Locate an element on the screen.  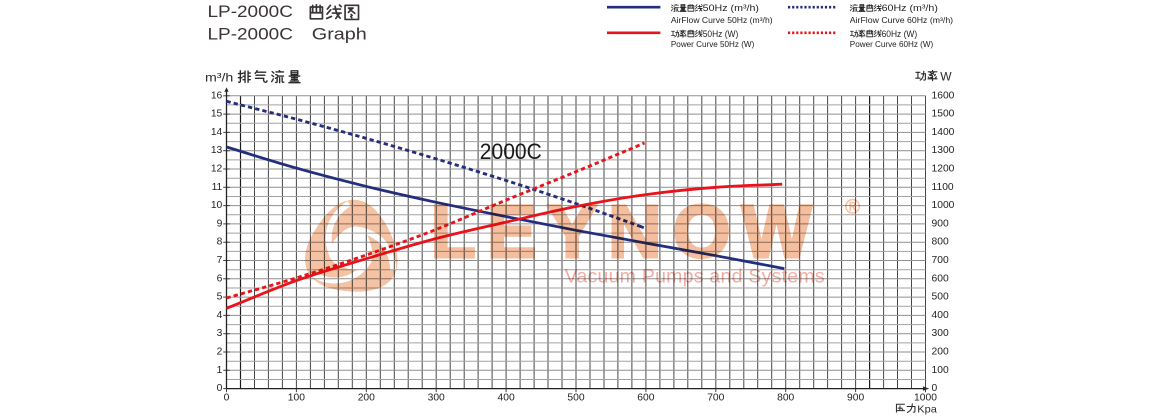
svg-text: W is located at coordinates (946, 77).